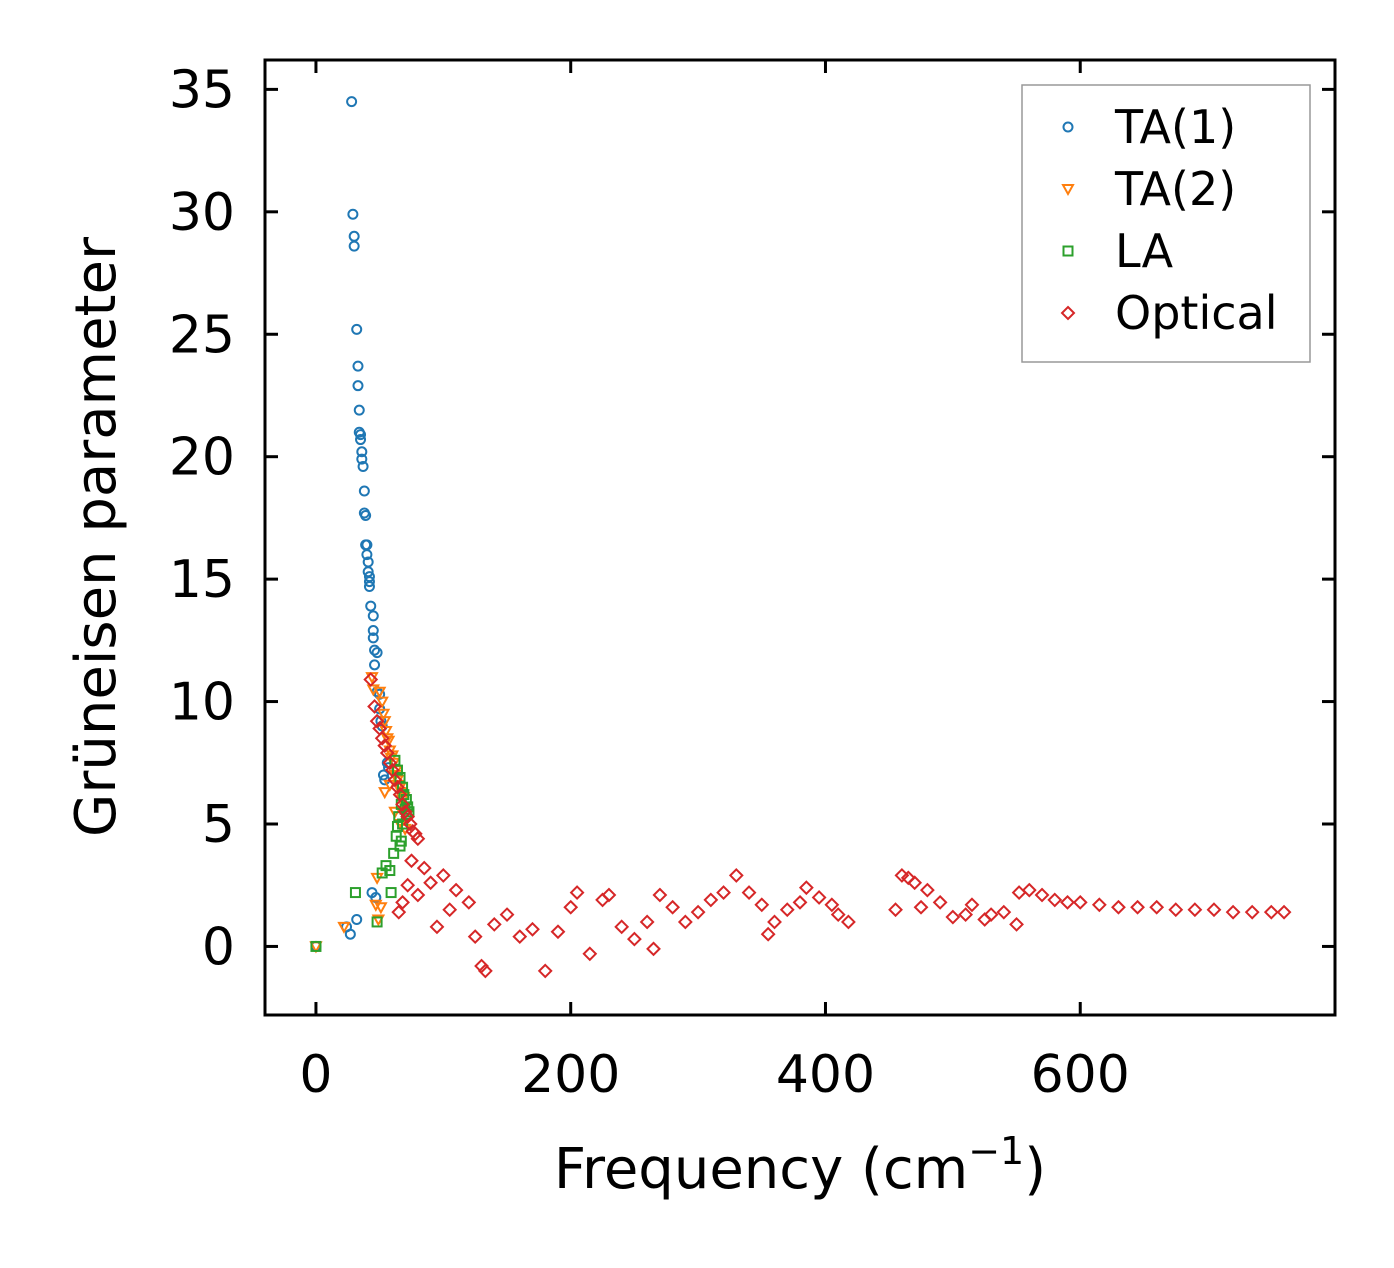 Image resolution: width=1394 pixels, height=1268 pixels. Describe the element at coordinates (362, 853) in the screenshot. I see `series-la` at that location.